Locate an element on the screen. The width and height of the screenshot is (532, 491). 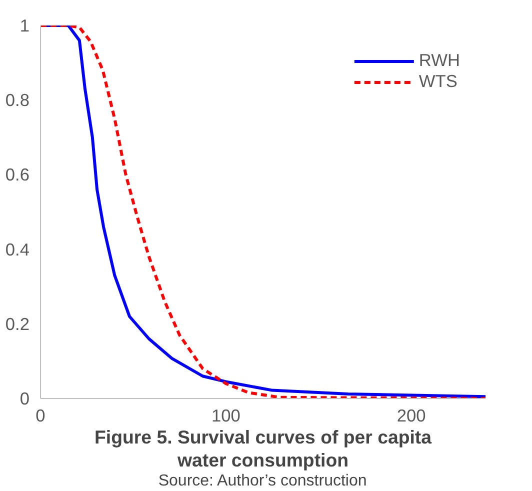
legend-label: WTS is located at coordinates (438, 81).